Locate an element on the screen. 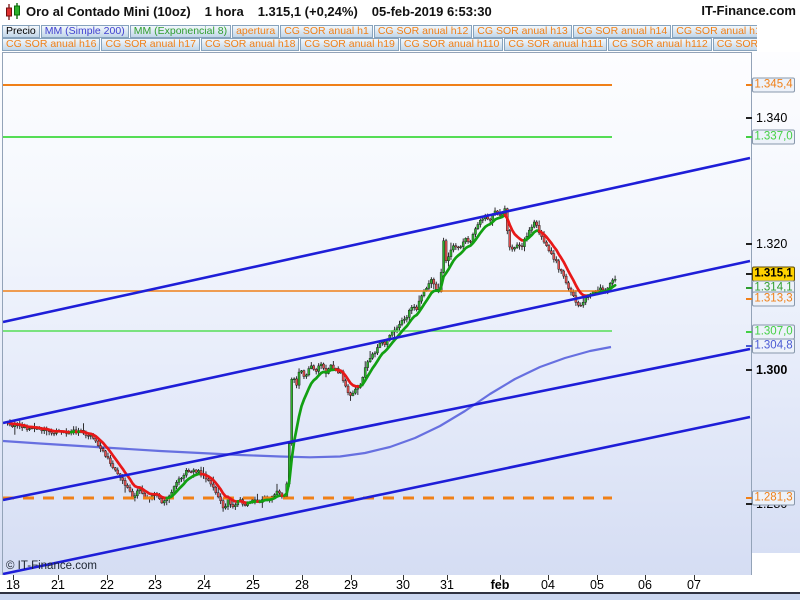 Image resolution: width=800 pixels, height=600 pixels. time-axis: 18 21 22 23 24 25 28 29 30 31 feb 04 05 06 07 is located at coordinates (400, 585).